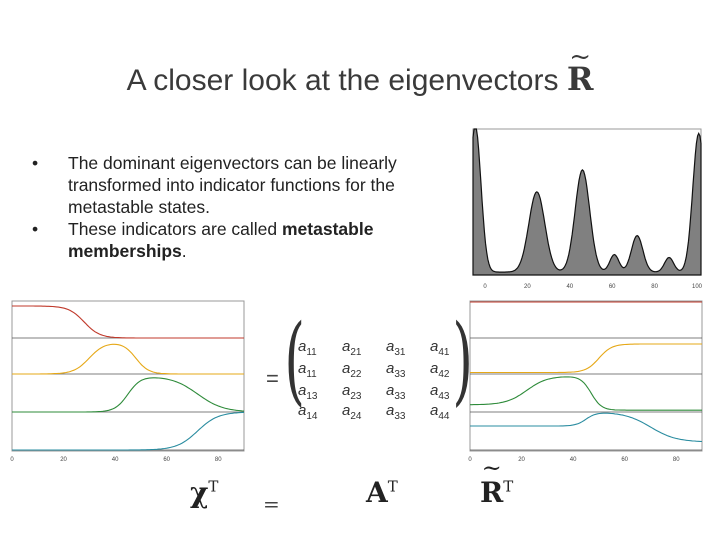 This screenshot has width=720, height=540. I want to click on r-tilde-baselines, so click(586, 394).